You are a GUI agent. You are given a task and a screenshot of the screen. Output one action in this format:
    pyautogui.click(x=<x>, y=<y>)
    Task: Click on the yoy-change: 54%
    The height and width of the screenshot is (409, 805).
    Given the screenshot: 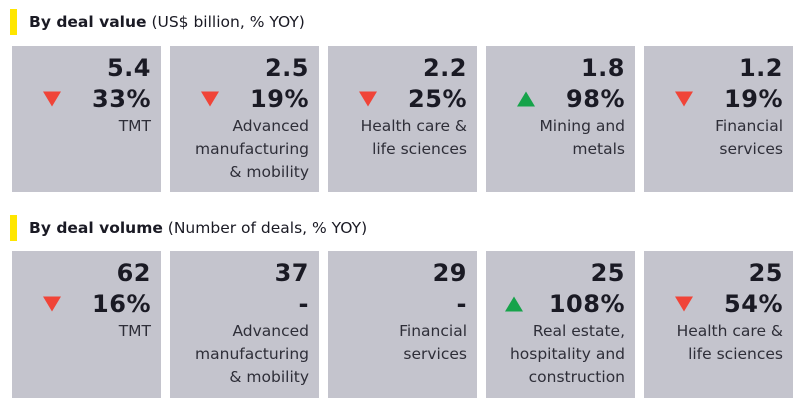 What is the action you would take?
    pyautogui.click(x=713, y=304)
    